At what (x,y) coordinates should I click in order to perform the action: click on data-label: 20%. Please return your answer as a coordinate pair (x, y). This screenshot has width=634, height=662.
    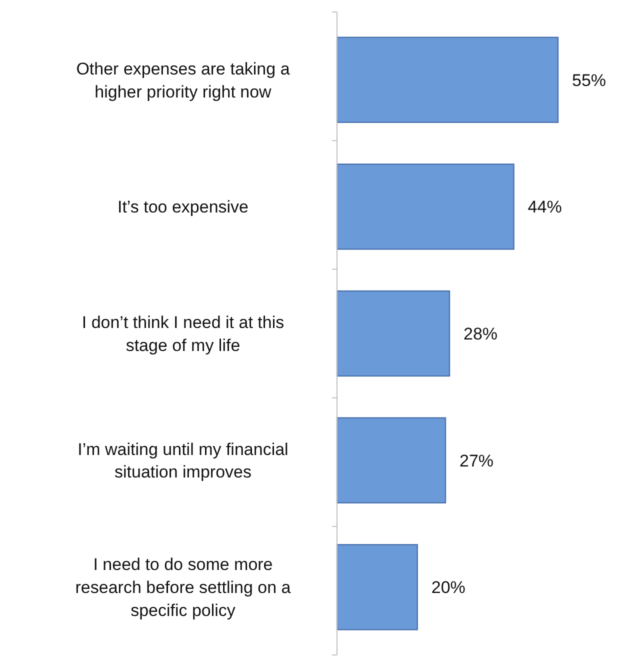
    Looking at the image, I should click on (448, 588).